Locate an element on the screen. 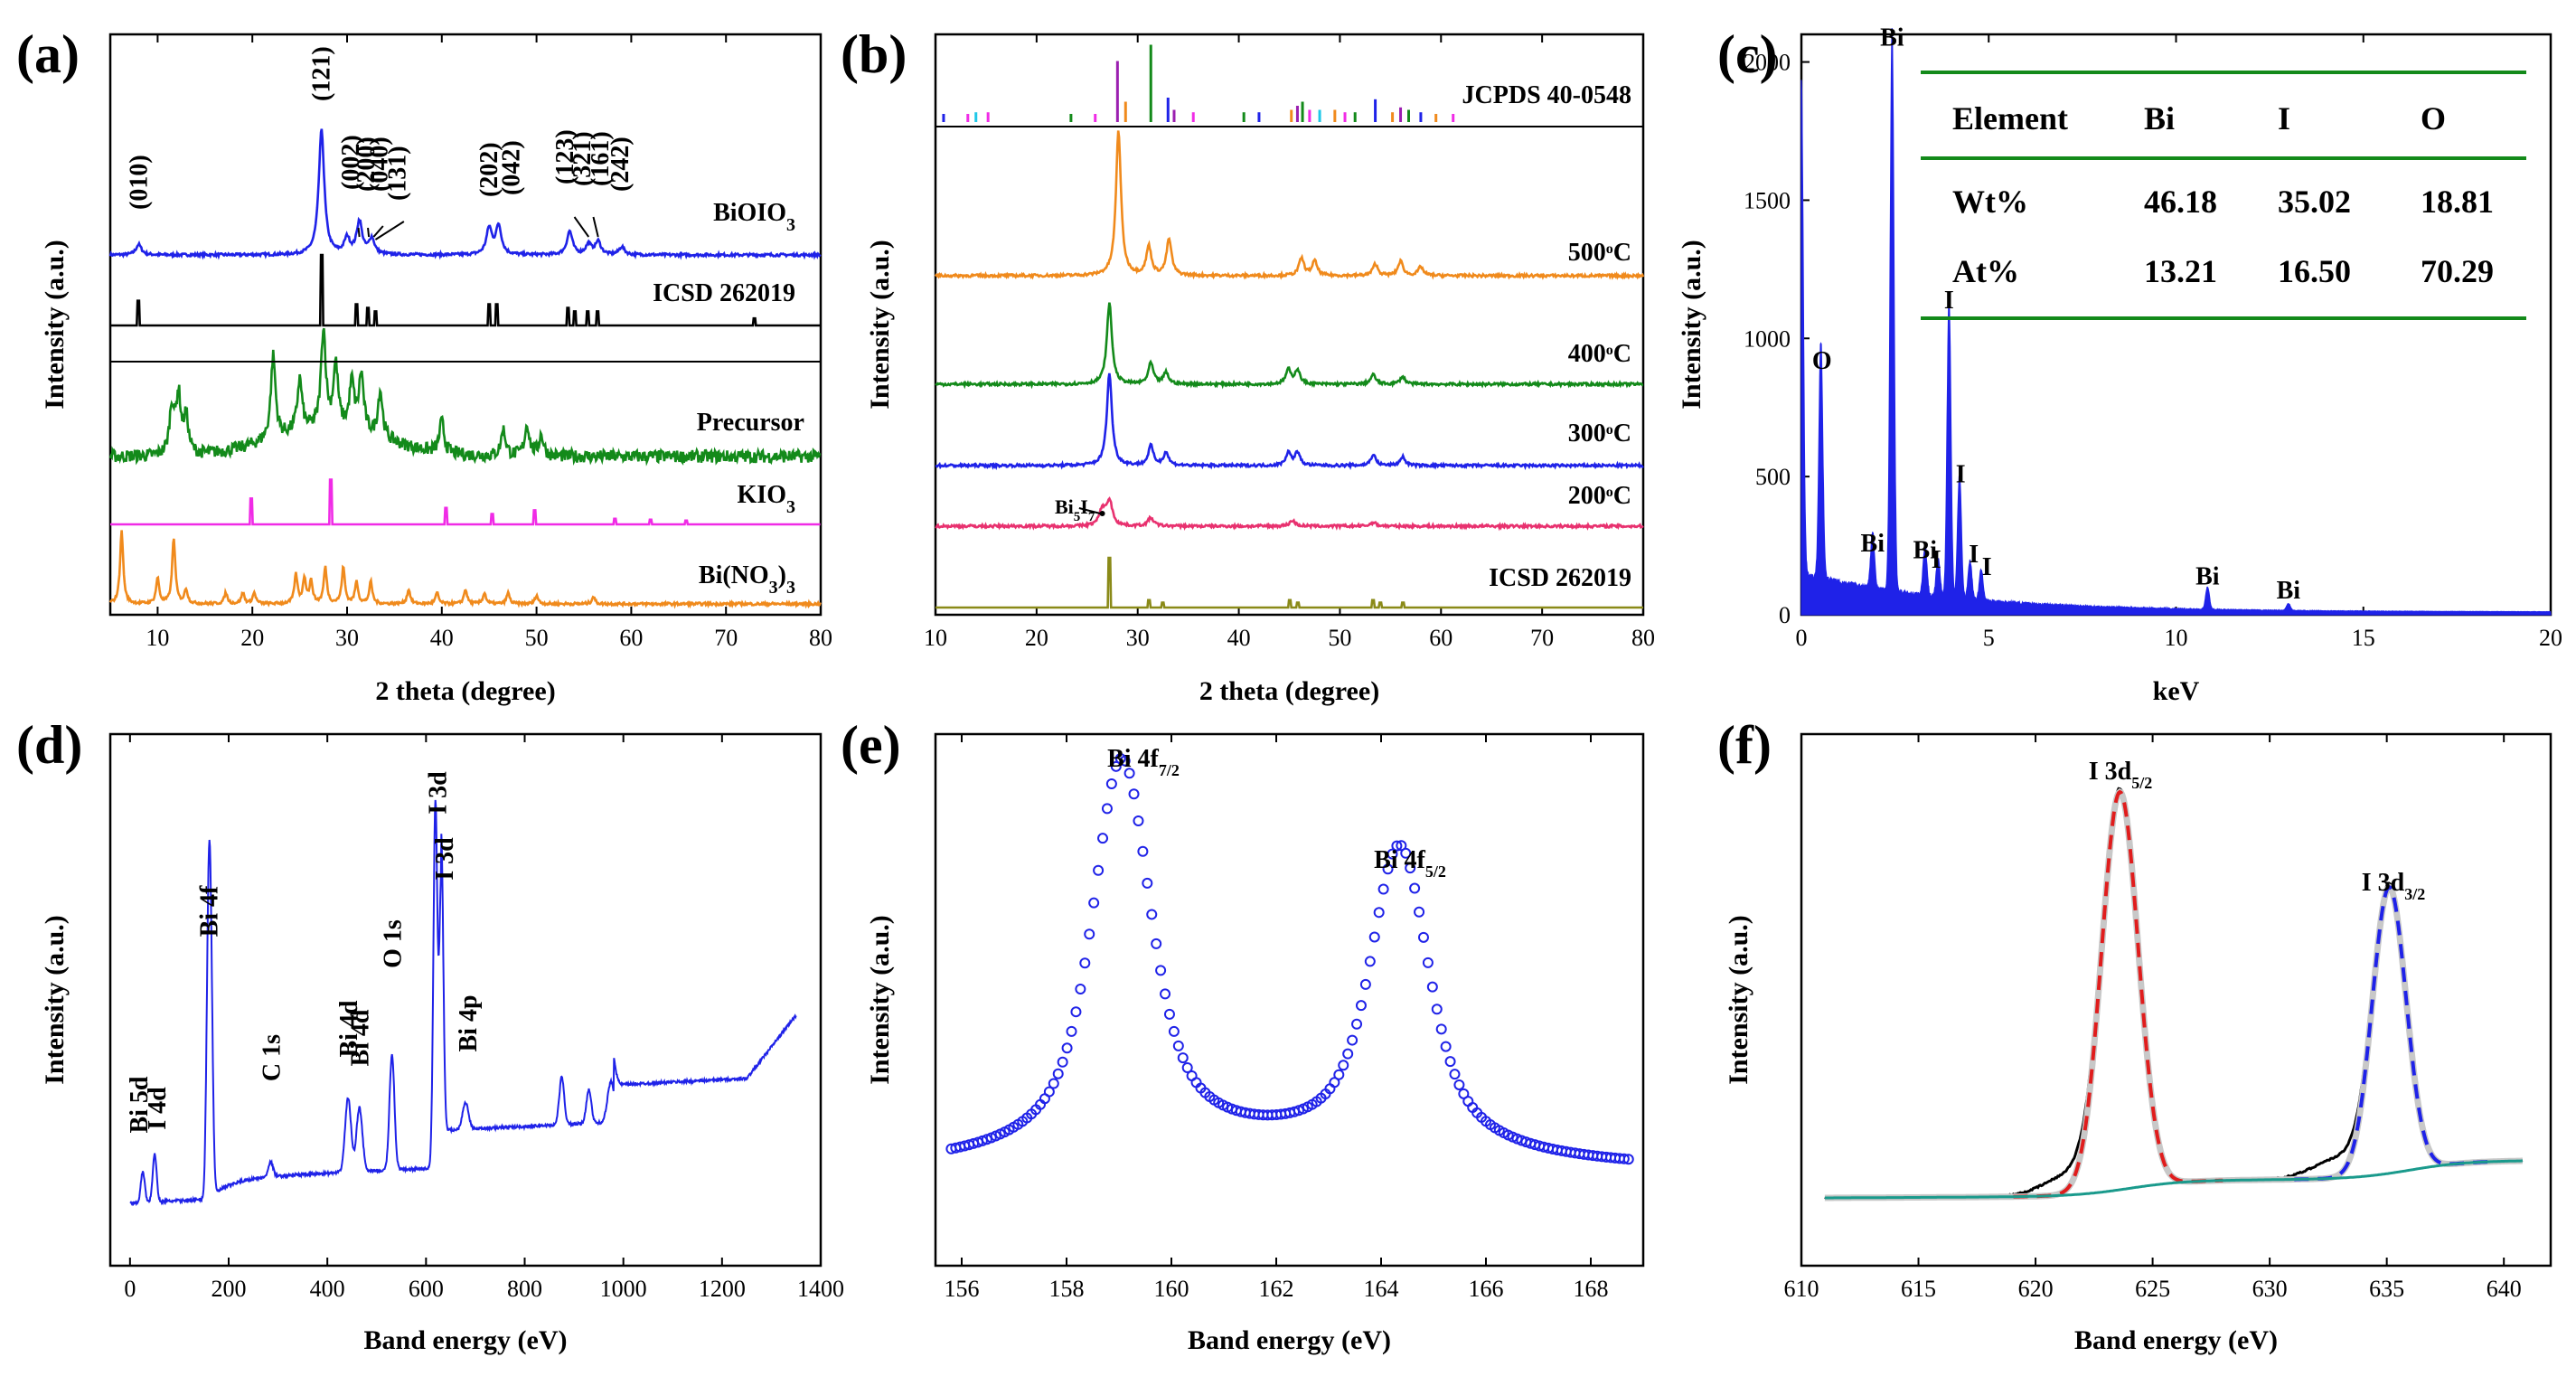  peak-label: Bi 4d is located at coordinates (361, 1038).